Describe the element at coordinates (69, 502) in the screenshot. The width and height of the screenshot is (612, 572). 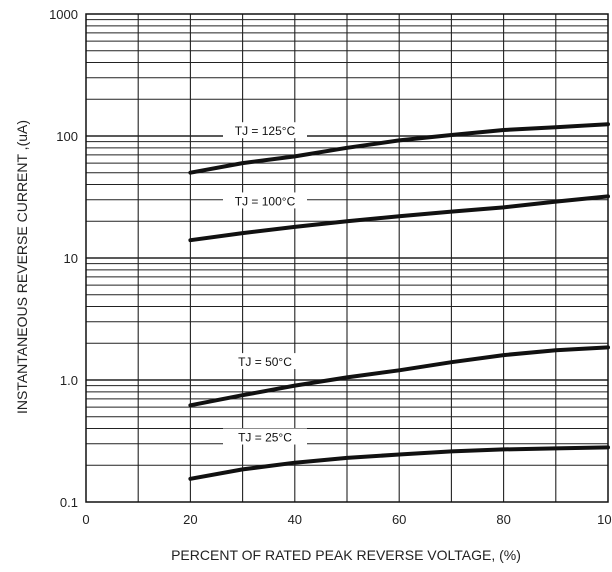
I see `y-tick-label: 0.1` at that location.